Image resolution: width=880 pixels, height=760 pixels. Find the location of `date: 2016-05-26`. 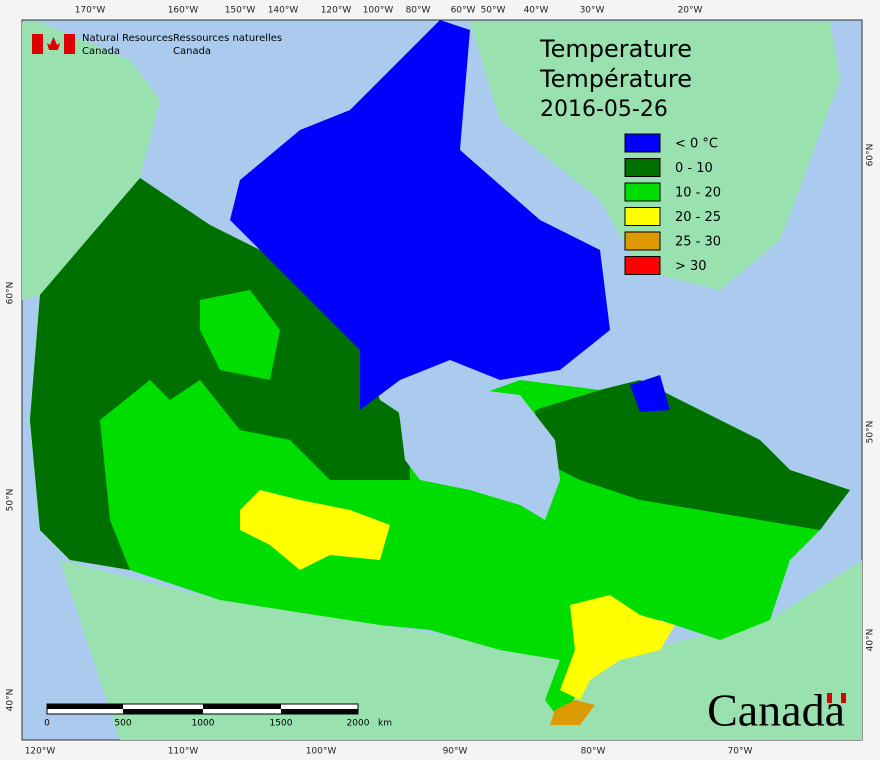

date: 2016-05-26 is located at coordinates (604, 109).